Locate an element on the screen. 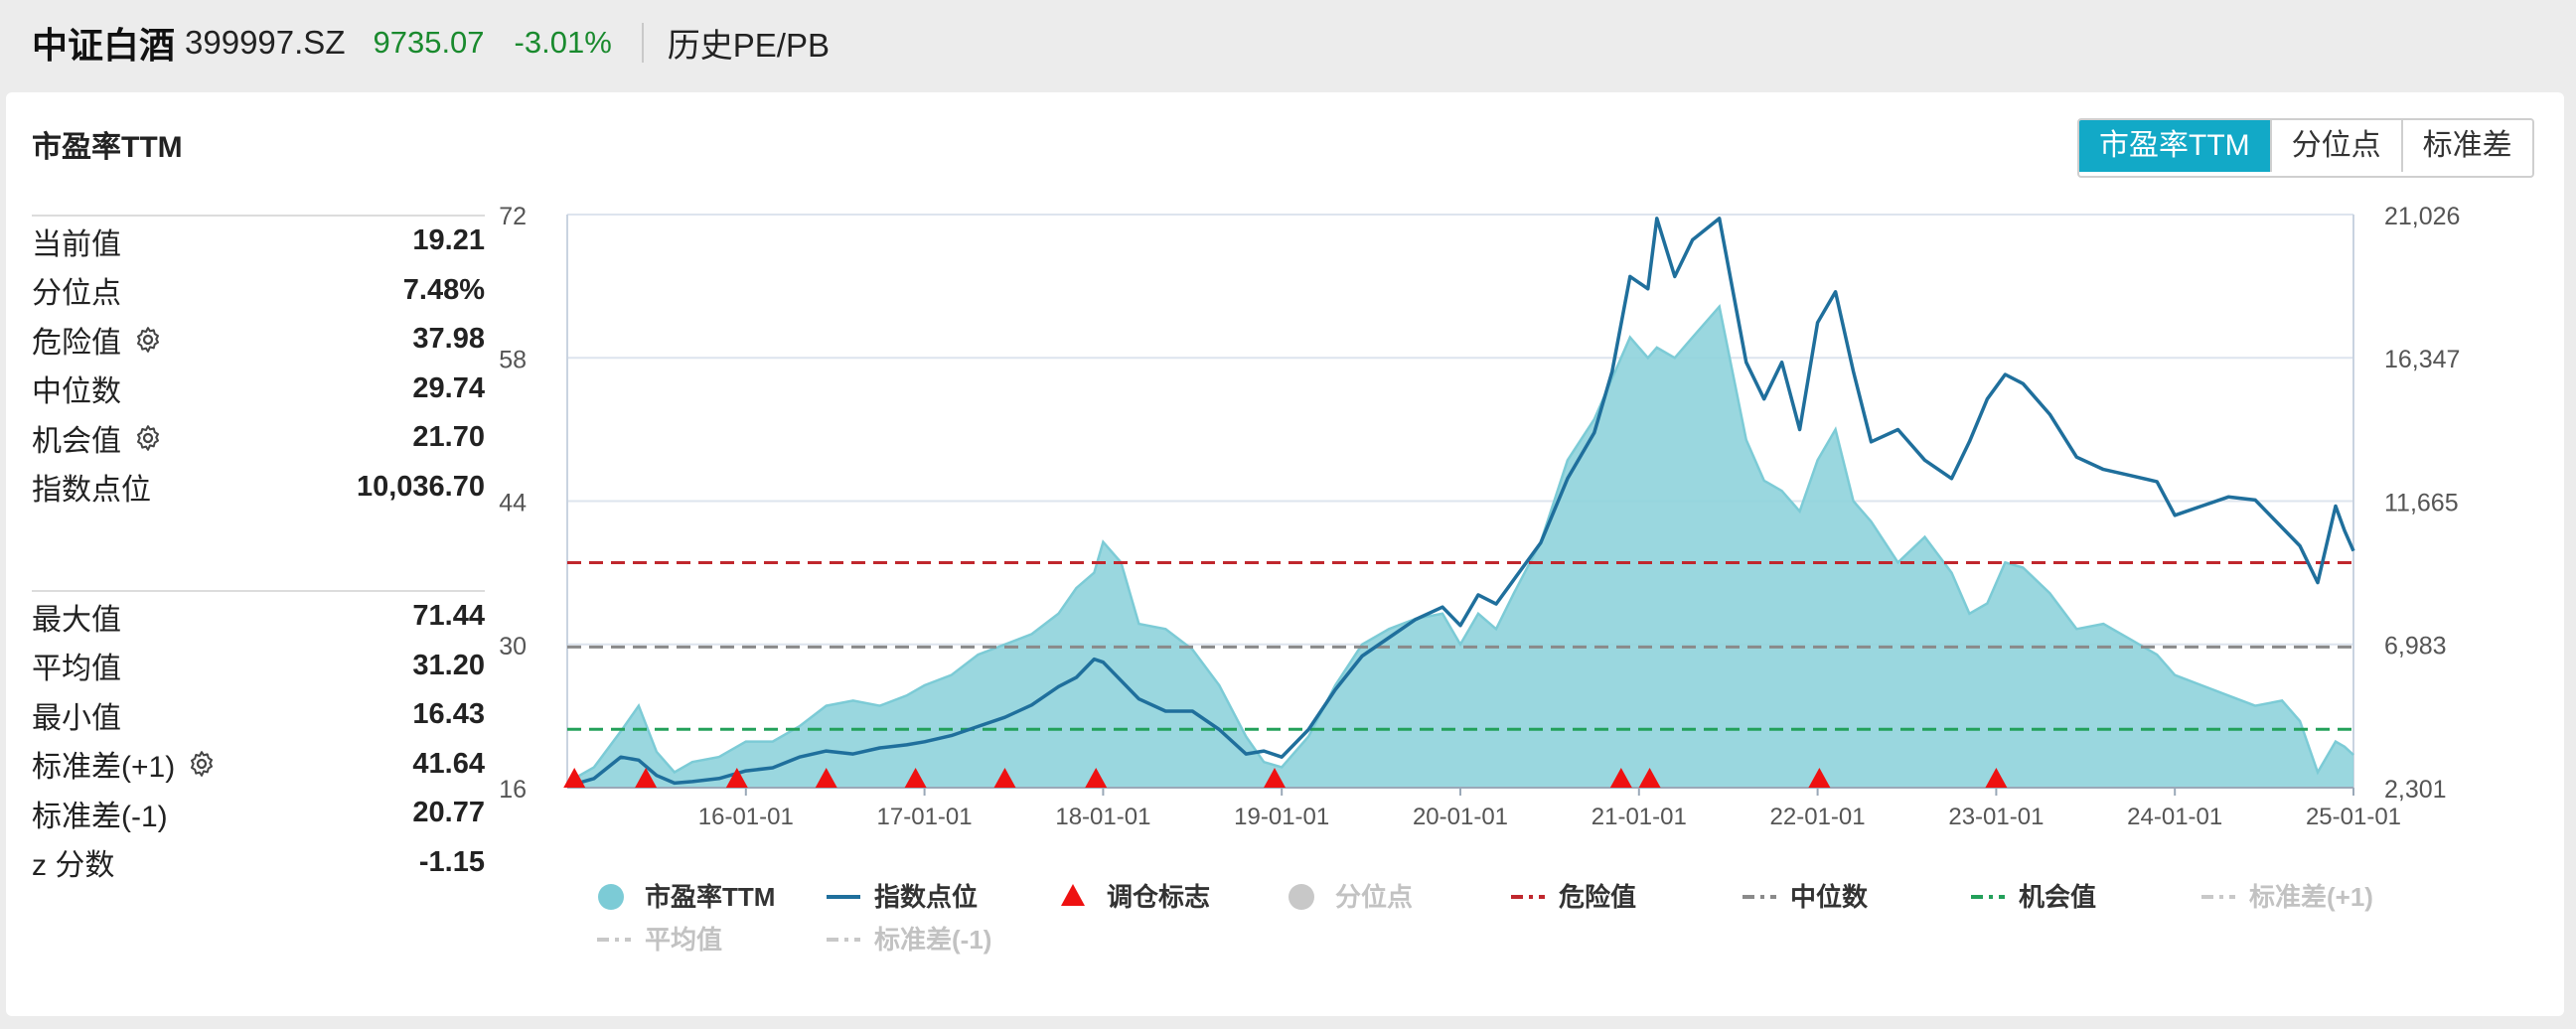 The width and height of the screenshot is (2576, 1029). legend-median: 中位数 is located at coordinates (1806, 897).